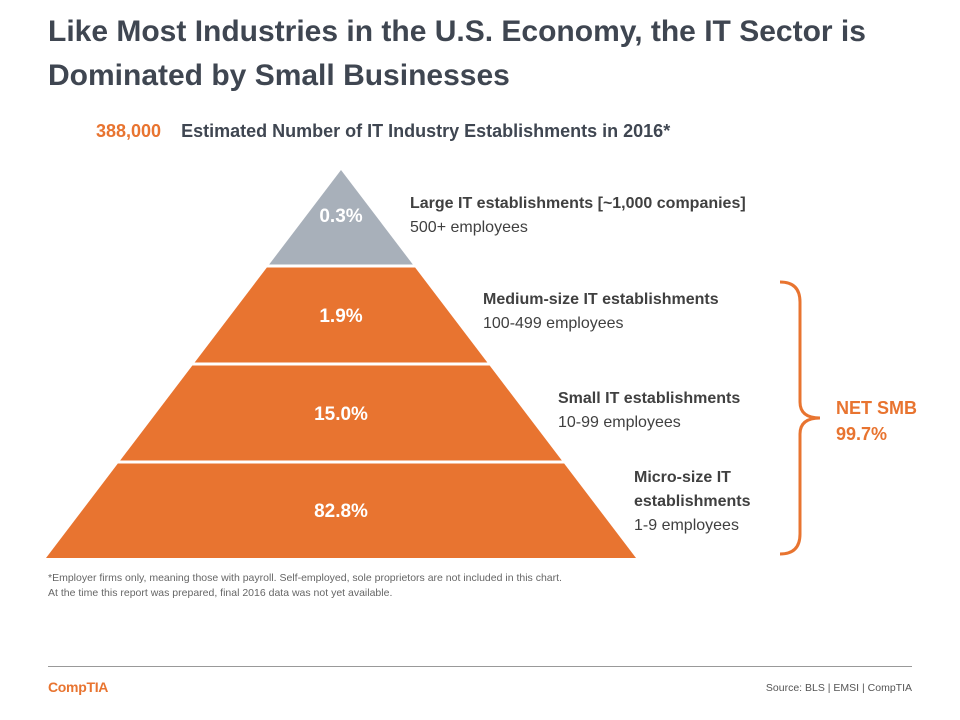 Image resolution: width=960 pixels, height=720 pixels. I want to click on comptia-logo: CompTIA, so click(78, 687).